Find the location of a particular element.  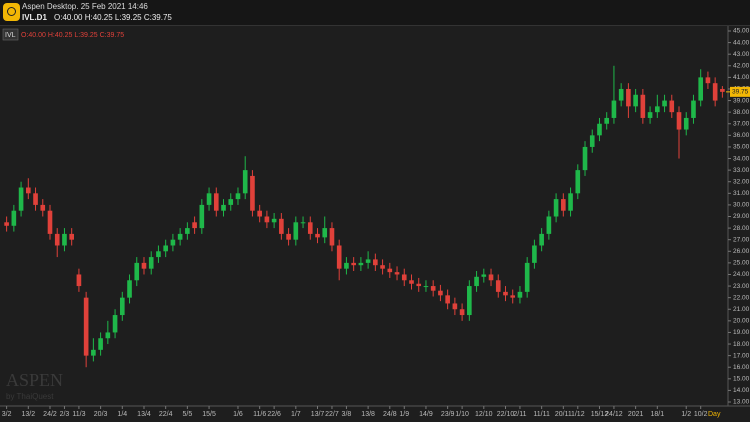

x-tick-label: 23/9 is located at coordinates (448, 414).